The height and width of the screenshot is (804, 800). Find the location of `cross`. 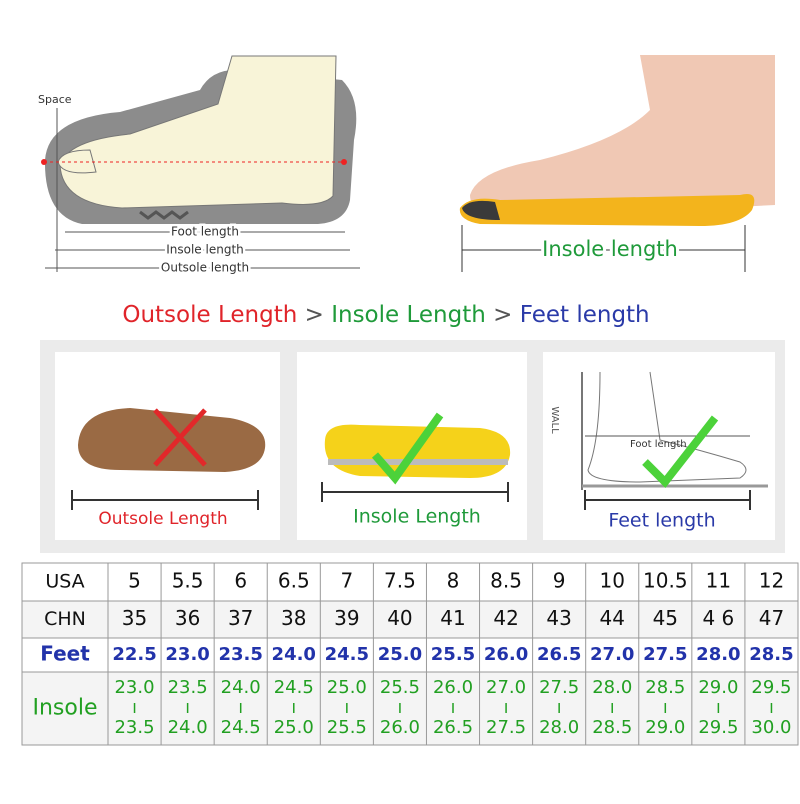

cross is located at coordinates (180, 437).